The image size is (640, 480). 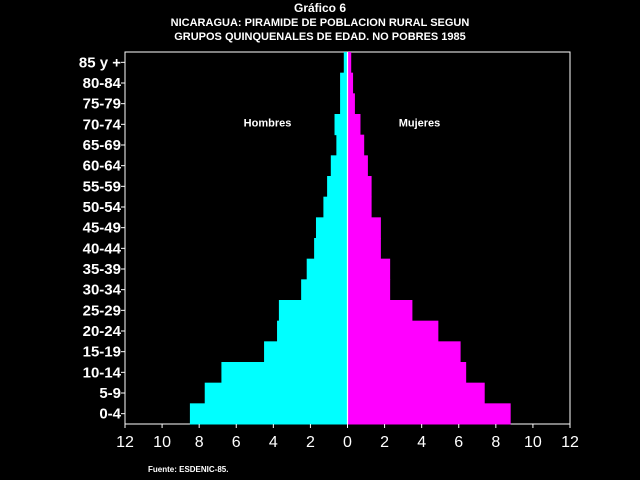 I want to click on y-tick-label-2: 75-79, so click(x=102, y=104).